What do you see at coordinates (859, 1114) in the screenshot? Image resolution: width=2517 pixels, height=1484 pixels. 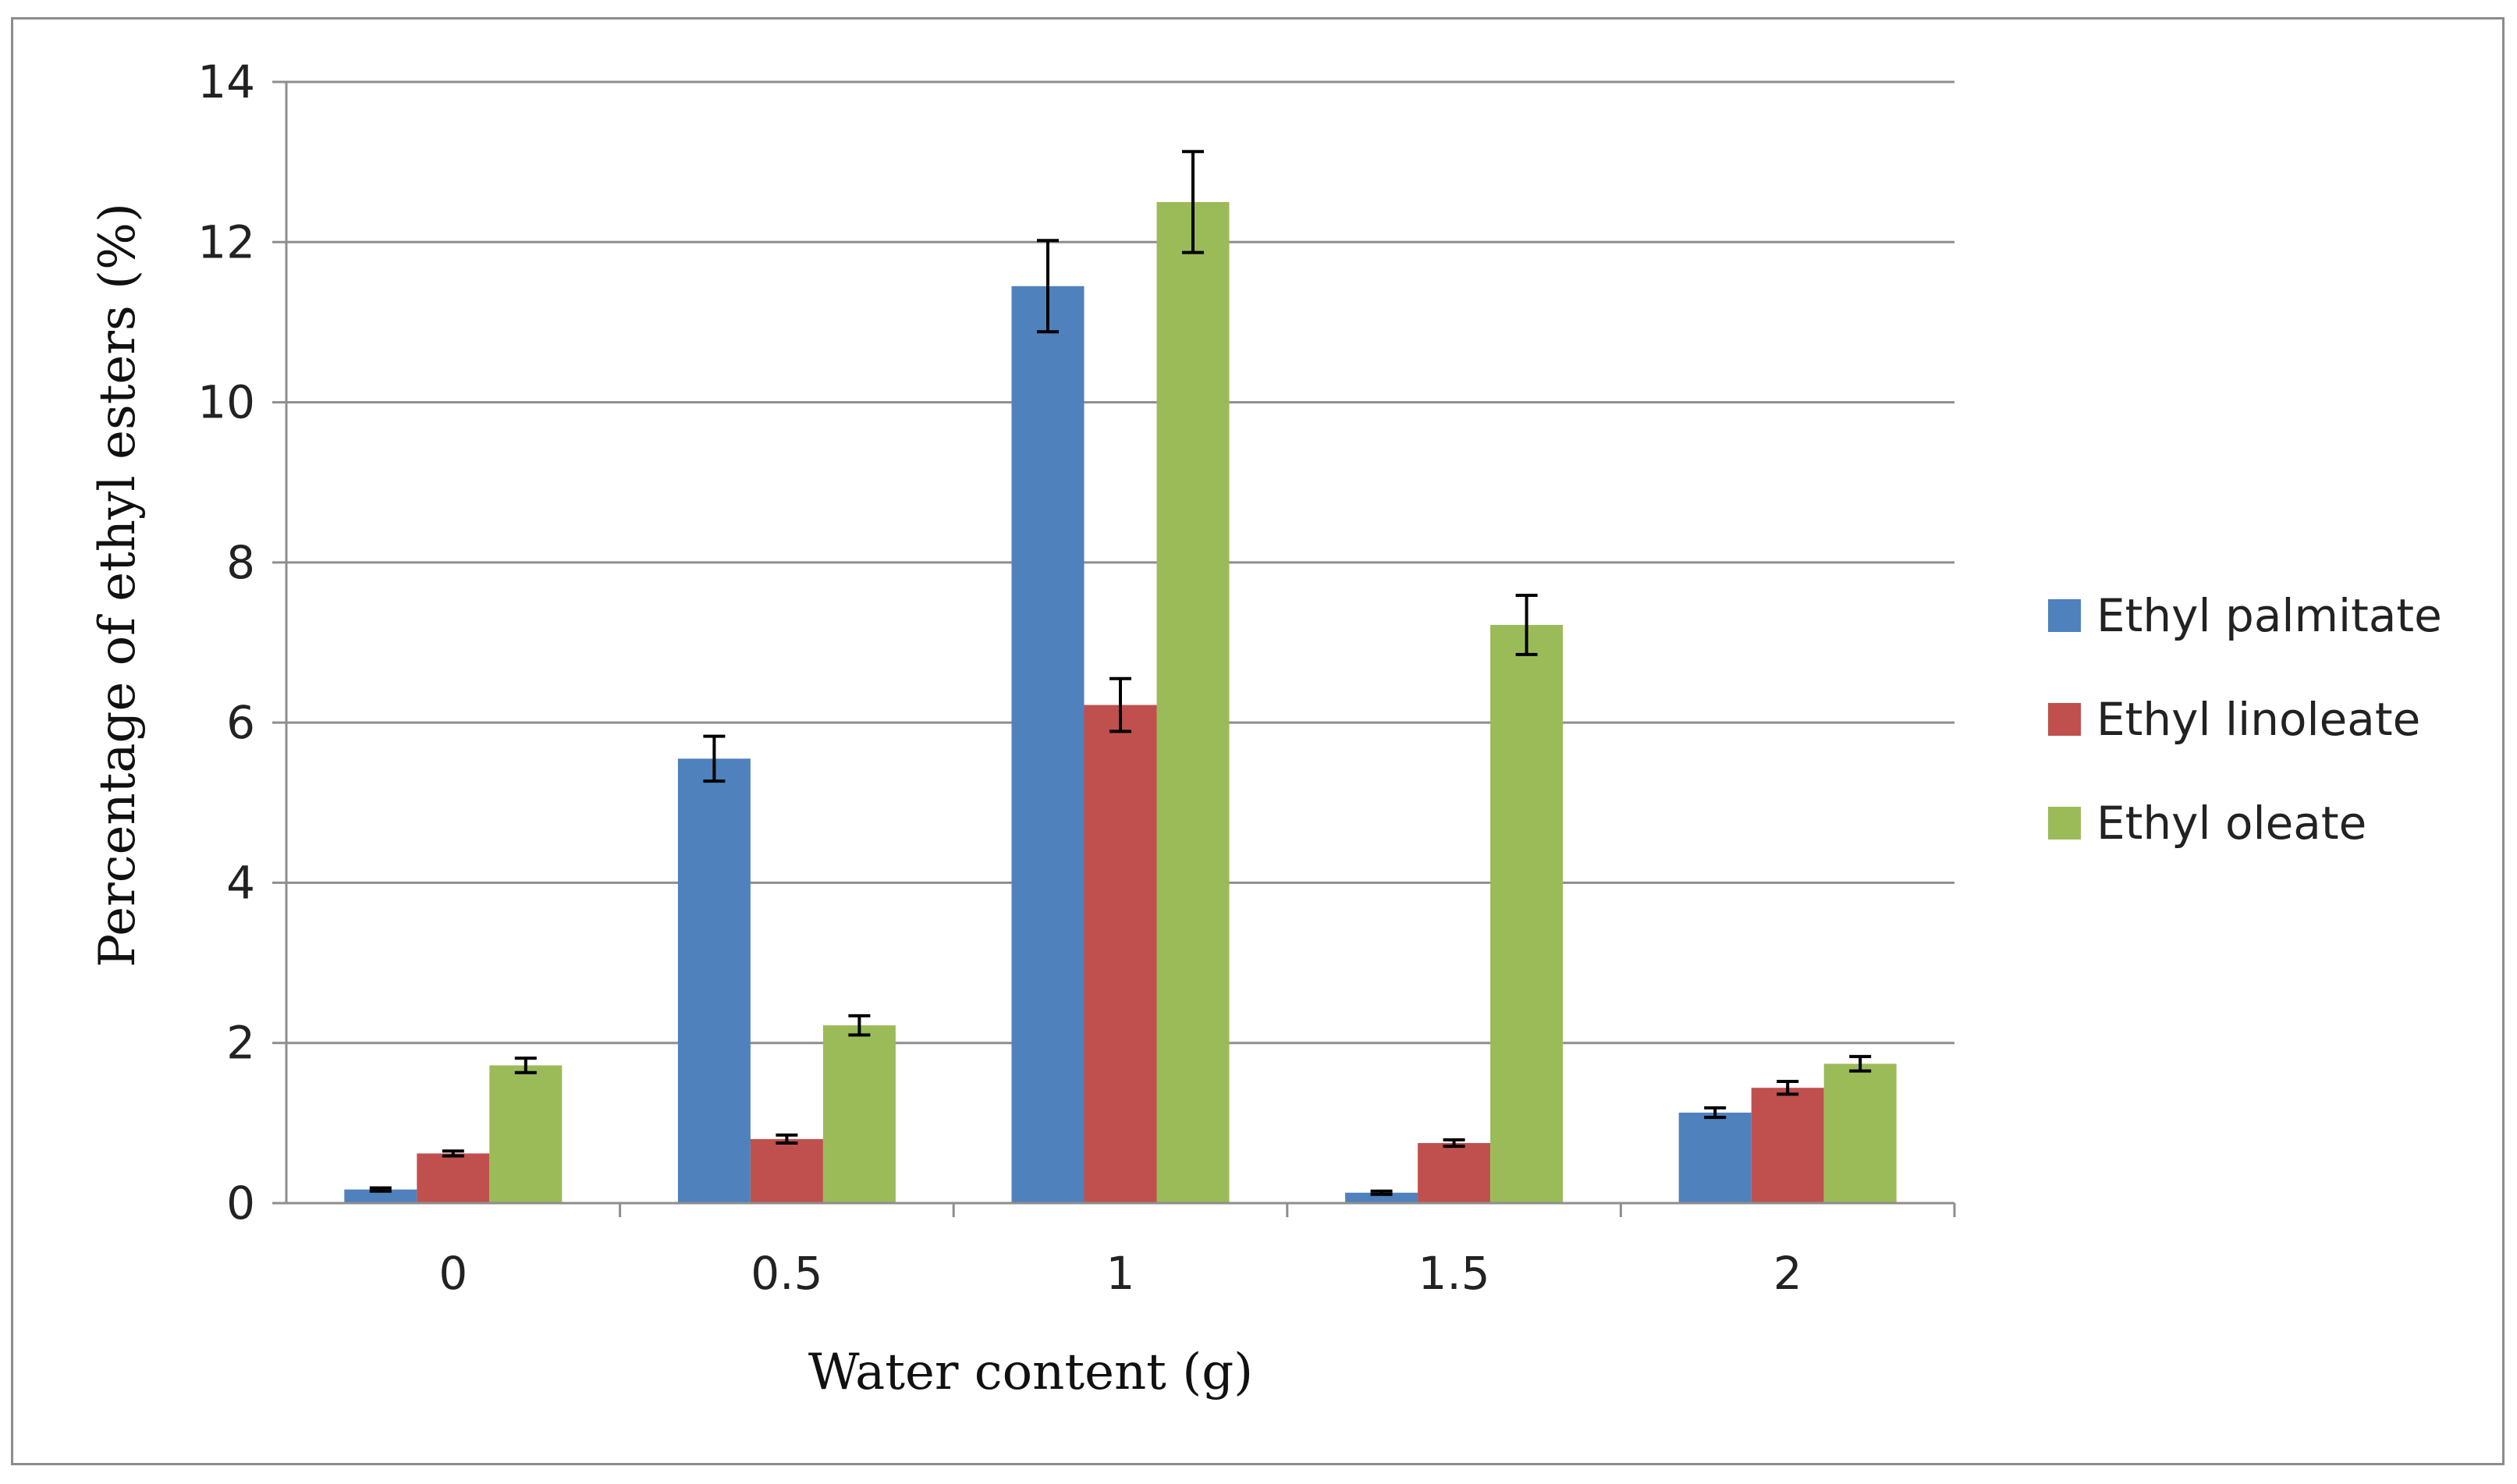 I see `bar-ethyl-oleate-0.5` at bounding box center [859, 1114].